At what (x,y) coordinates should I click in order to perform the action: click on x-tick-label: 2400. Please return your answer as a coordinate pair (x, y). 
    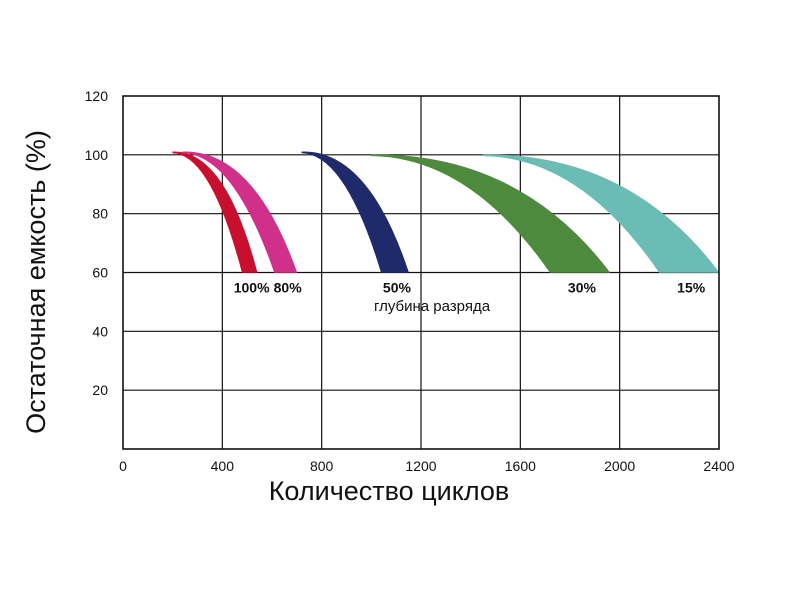
    Looking at the image, I should click on (718, 466).